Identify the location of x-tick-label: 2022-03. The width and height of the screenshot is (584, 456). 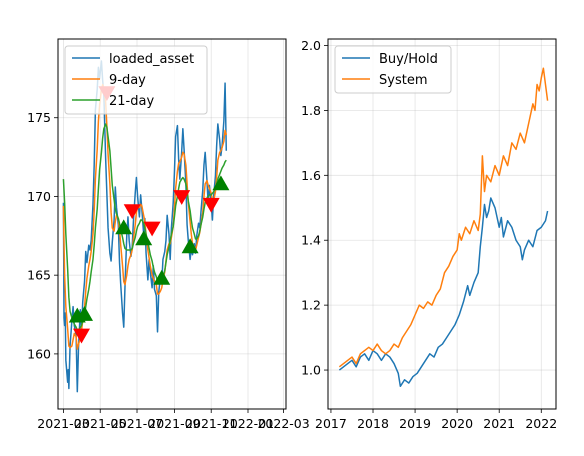
(283, 423).